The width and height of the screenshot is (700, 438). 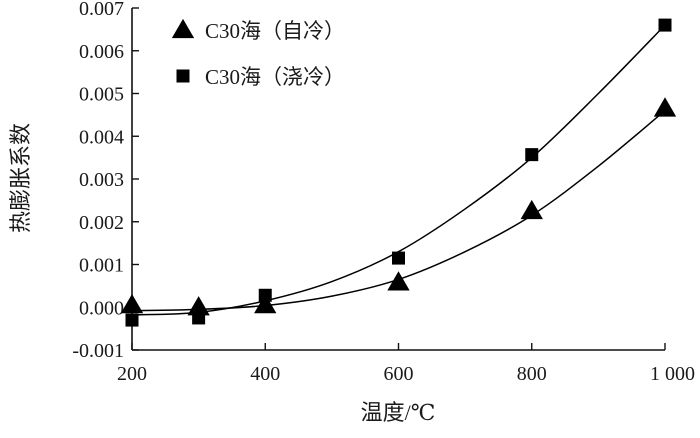 What do you see at coordinates (20, 178) in the screenshot?
I see `y-axis-label: 热膨胀系数` at bounding box center [20, 178].